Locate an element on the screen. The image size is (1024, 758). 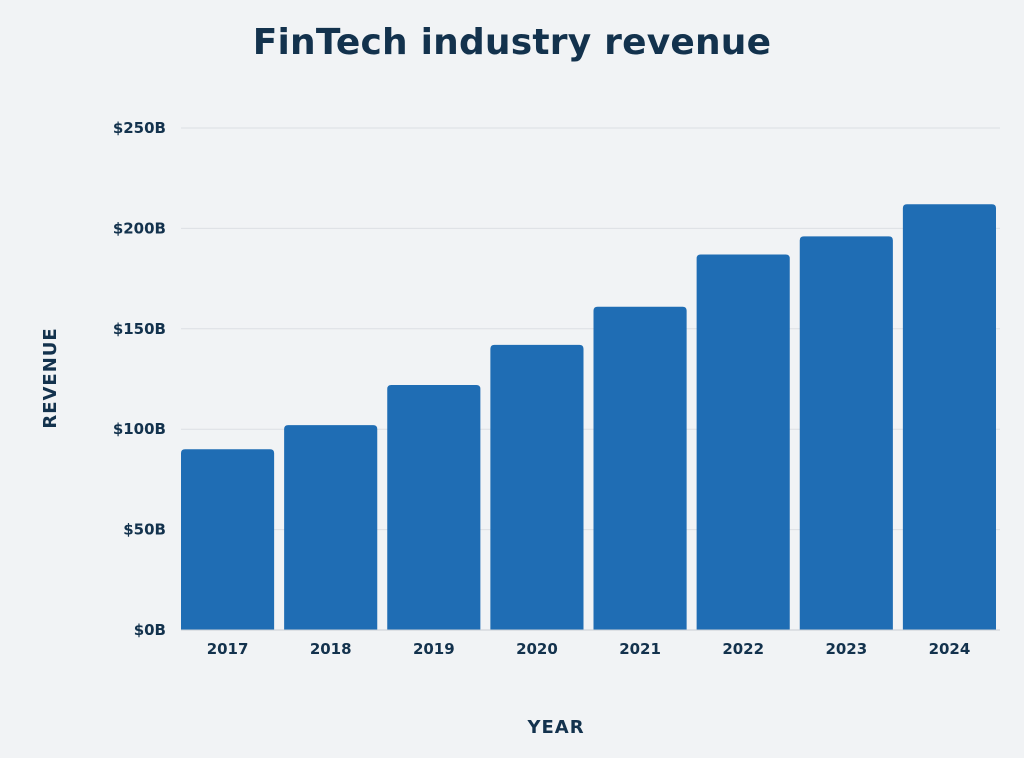
x-tick-label: 2023 is located at coordinates (846, 649).